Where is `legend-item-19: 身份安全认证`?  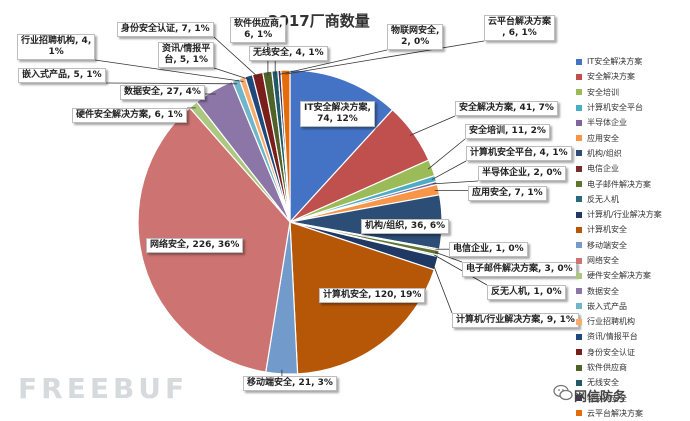 legend-item-19: 身份安全认证 is located at coordinates (632, 352).